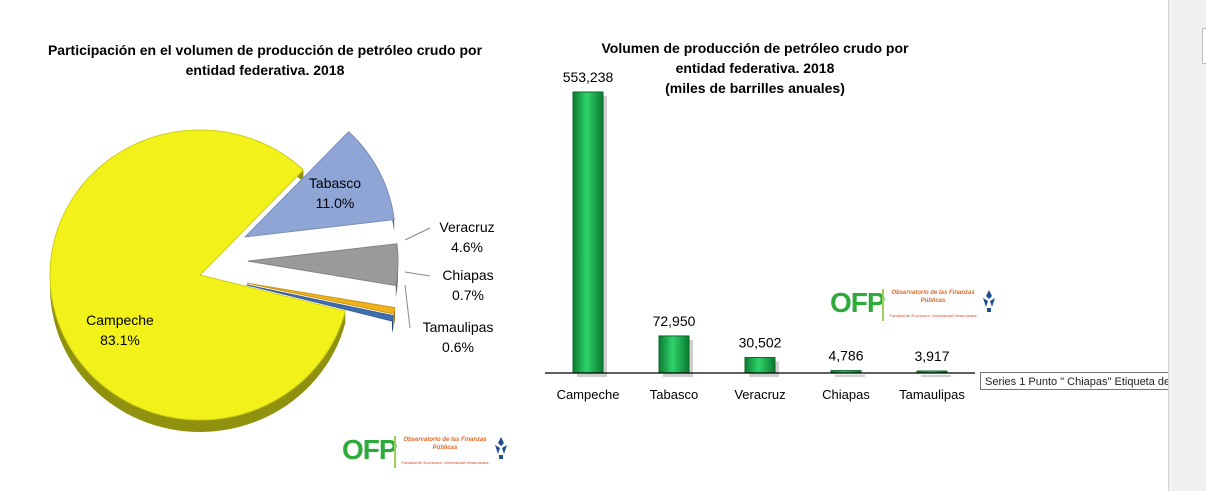  Describe the element at coordinates (458, 327) in the screenshot. I see `pie-label-category: Tamaulipas` at that location.